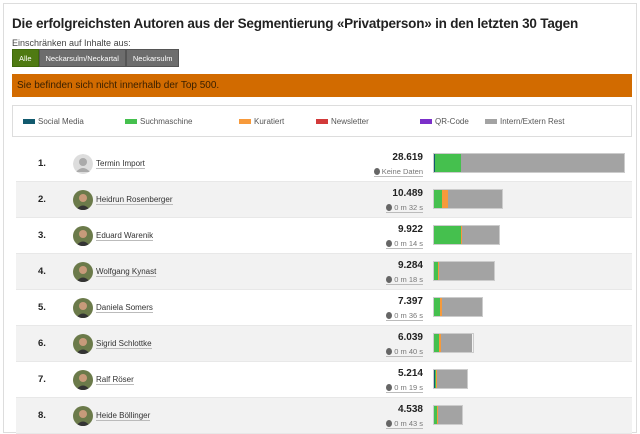 The image size is (640, 434). I want to click on author-row: 8. Heide Böllinger 4.538 0 m 43 s, so click(324, 416).